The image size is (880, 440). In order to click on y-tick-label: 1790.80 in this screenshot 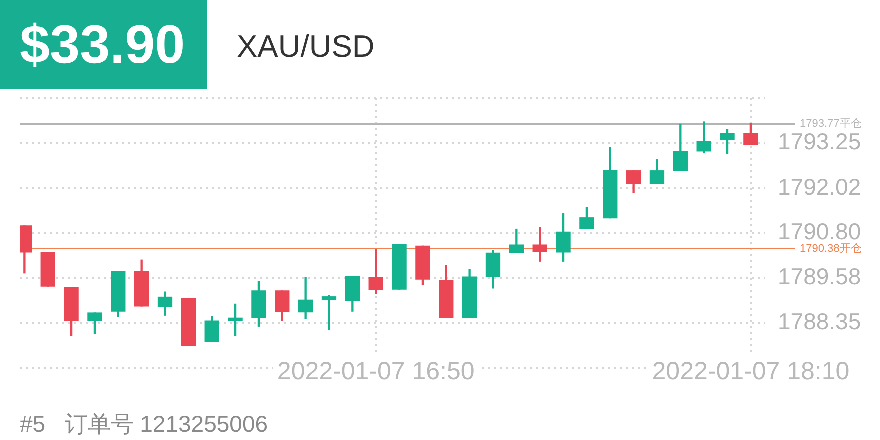, I will do `click(820, 231)`.